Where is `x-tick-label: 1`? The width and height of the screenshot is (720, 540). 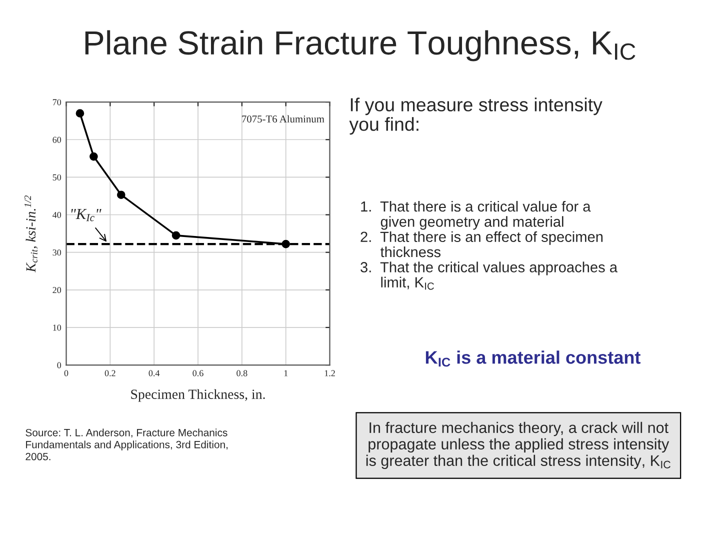 x-tick-label: 1 is located at coordinates (286, 373).